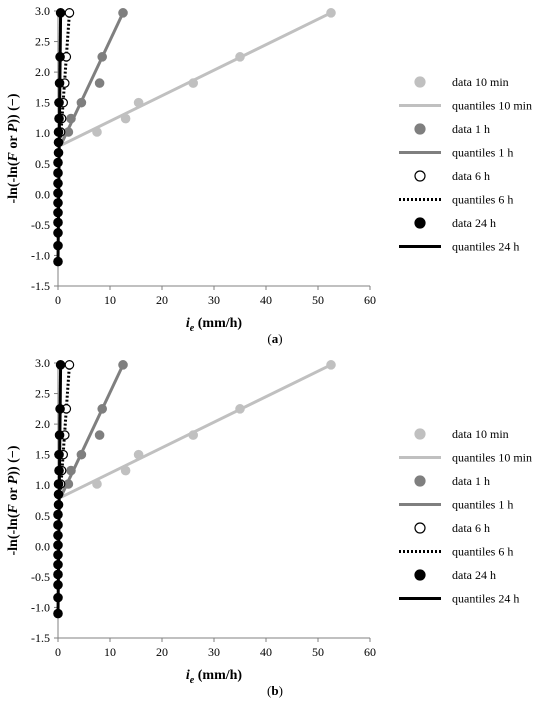 The height and width of the screenshot is (709, 550). I want to click on panel-caption: (b), so click(275, 690).